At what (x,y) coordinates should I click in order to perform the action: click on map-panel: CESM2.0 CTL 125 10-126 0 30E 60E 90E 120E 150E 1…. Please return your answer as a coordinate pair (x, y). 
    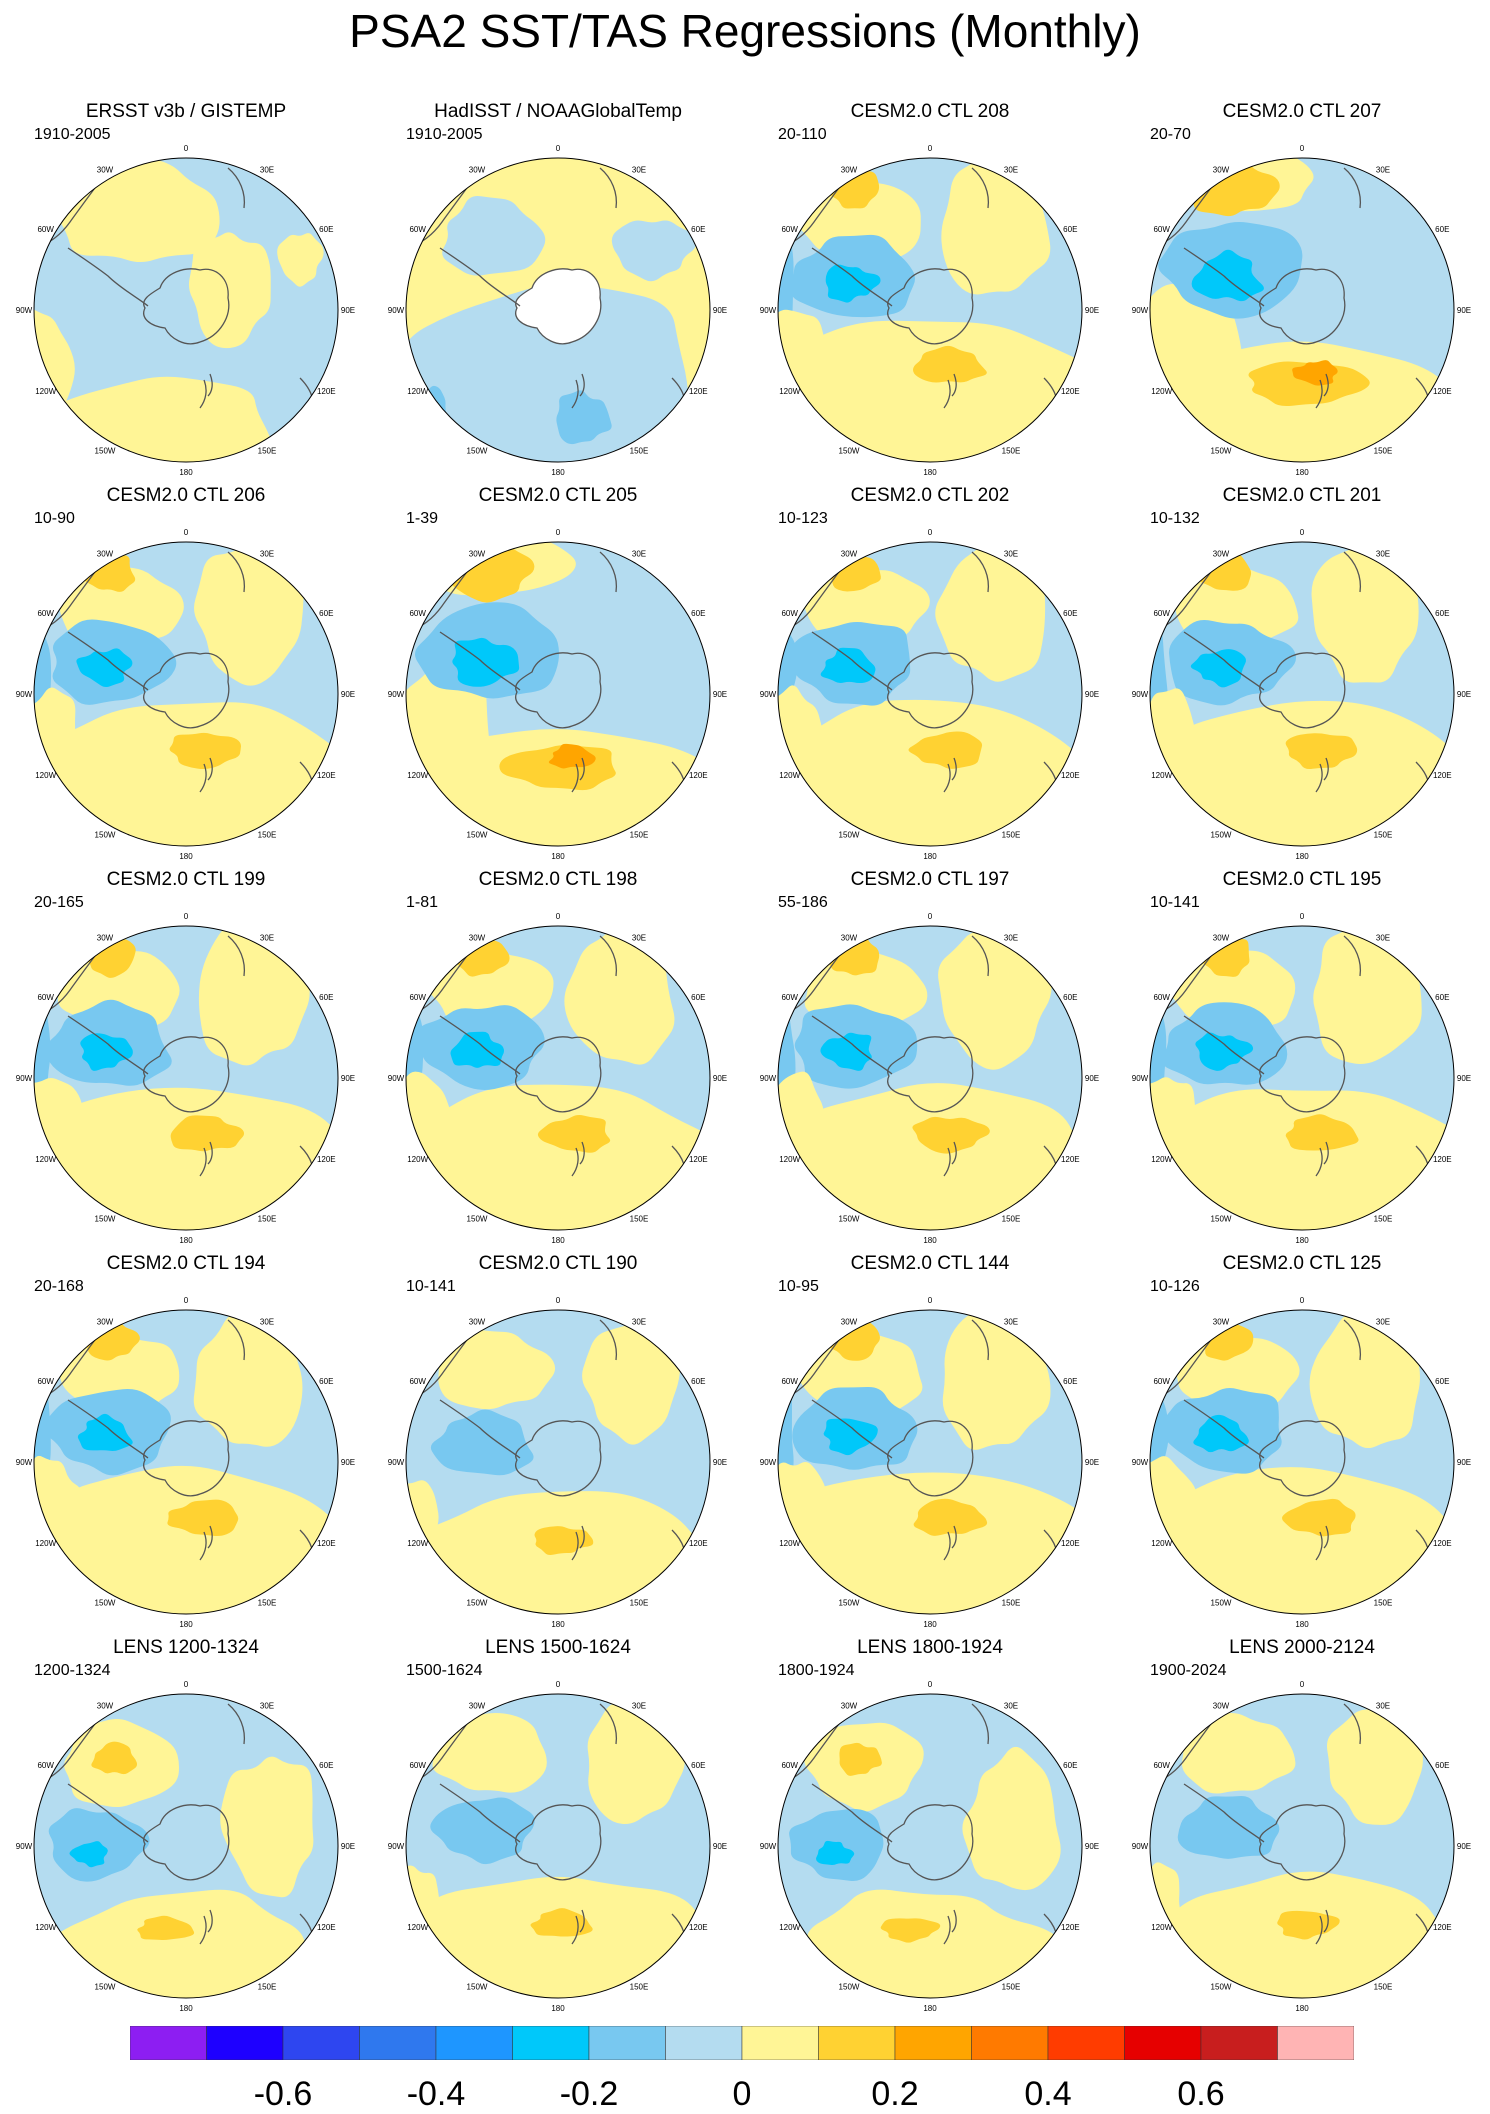
    Looking at the image, I should click on (1302, 1443).